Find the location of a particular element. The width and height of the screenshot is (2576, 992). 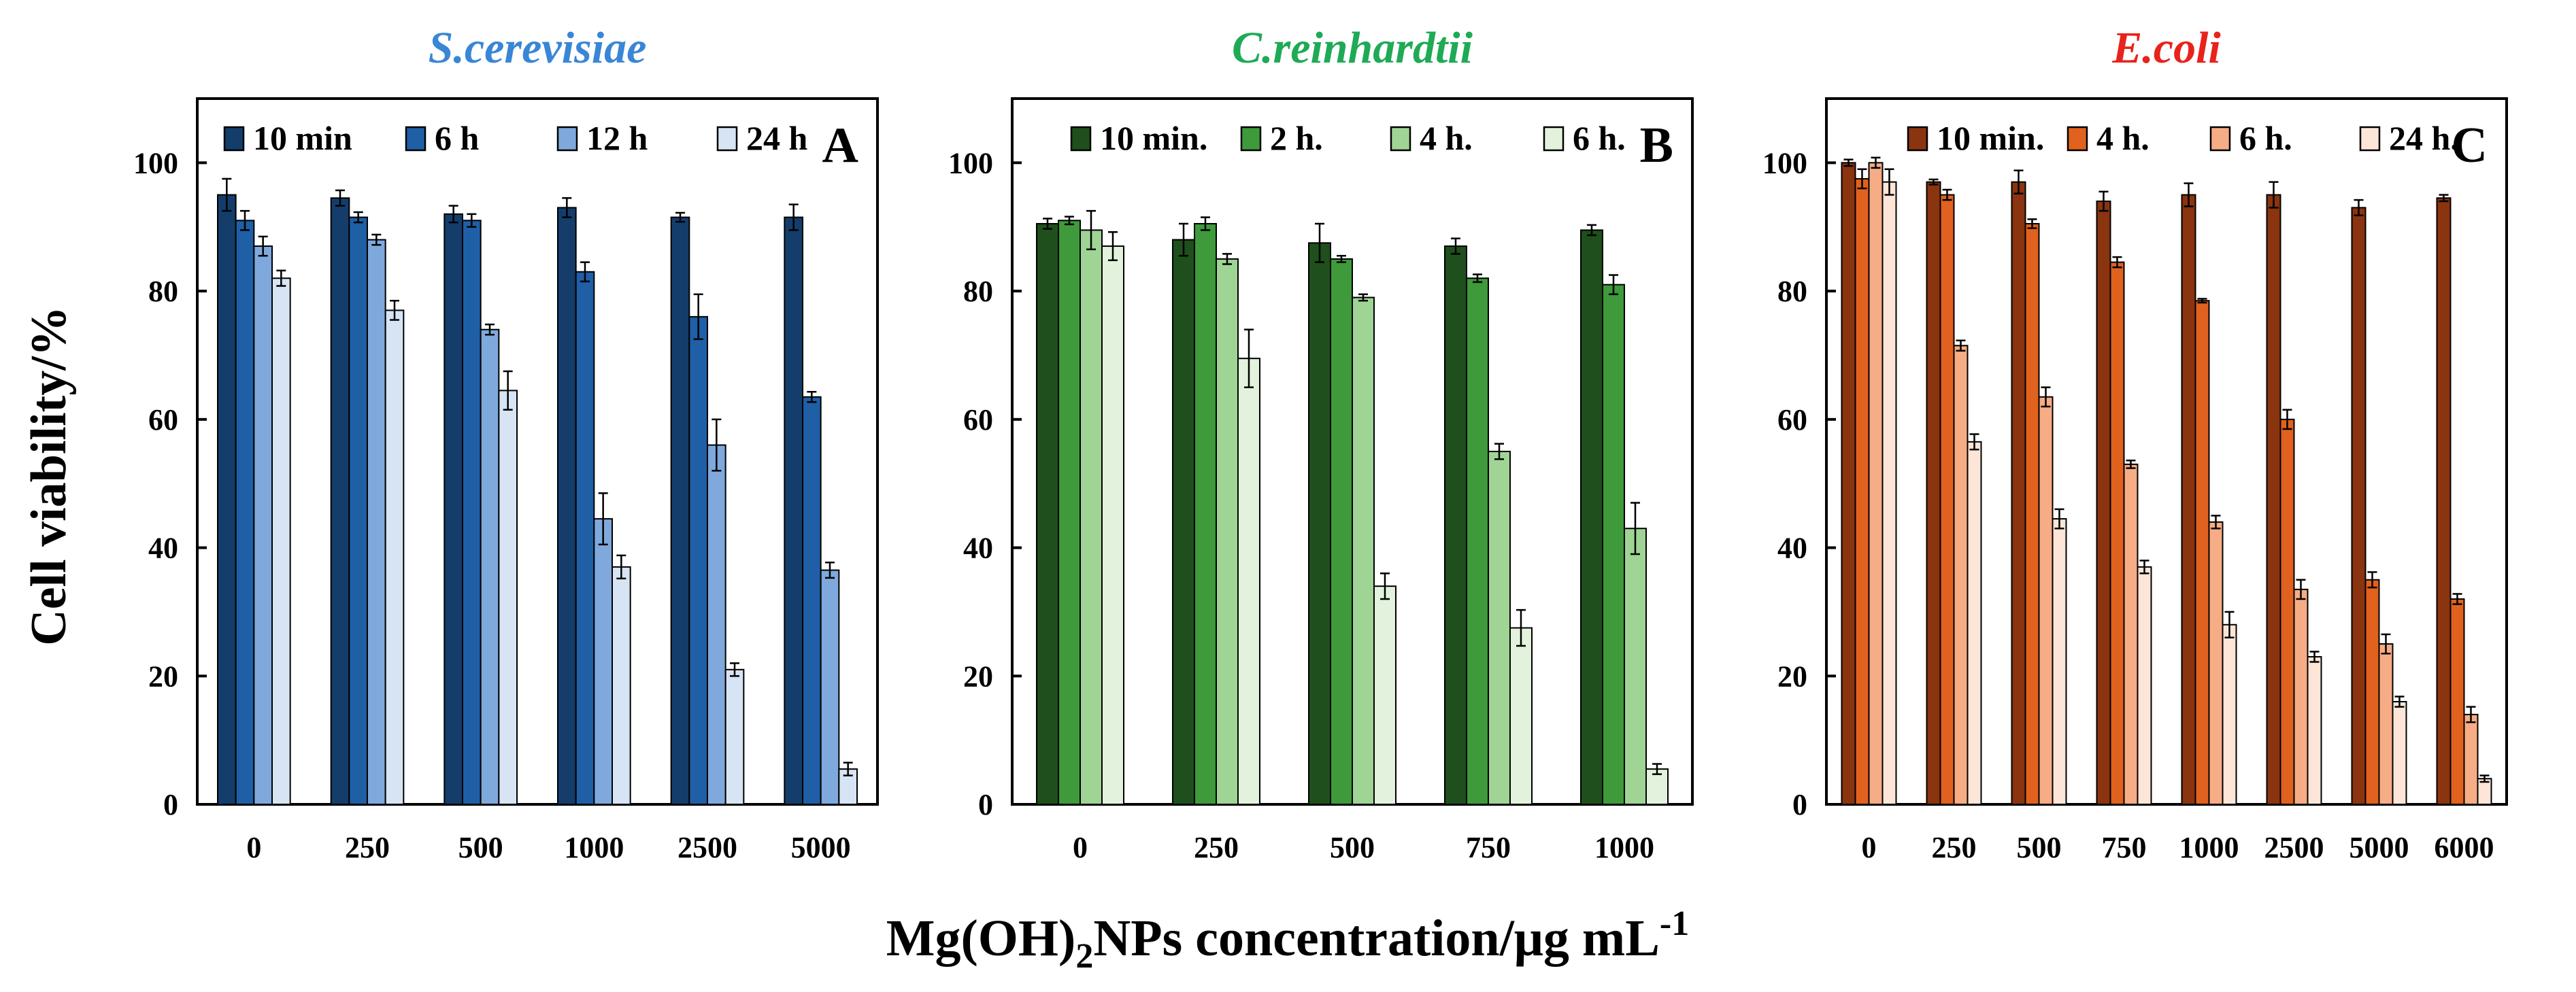

panel-letter: A is located at coordinates (840, 145).